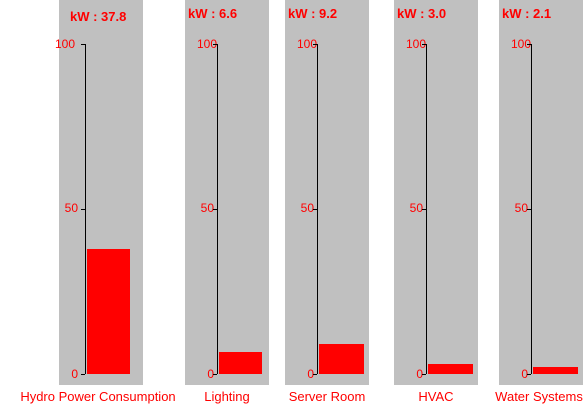 This screenshot has width=588, height=407. What do you see at coordinates (98, 16) in the screenshot?
I see `gauge-readout: kW : 37.8` at bounding box center [98, 16].